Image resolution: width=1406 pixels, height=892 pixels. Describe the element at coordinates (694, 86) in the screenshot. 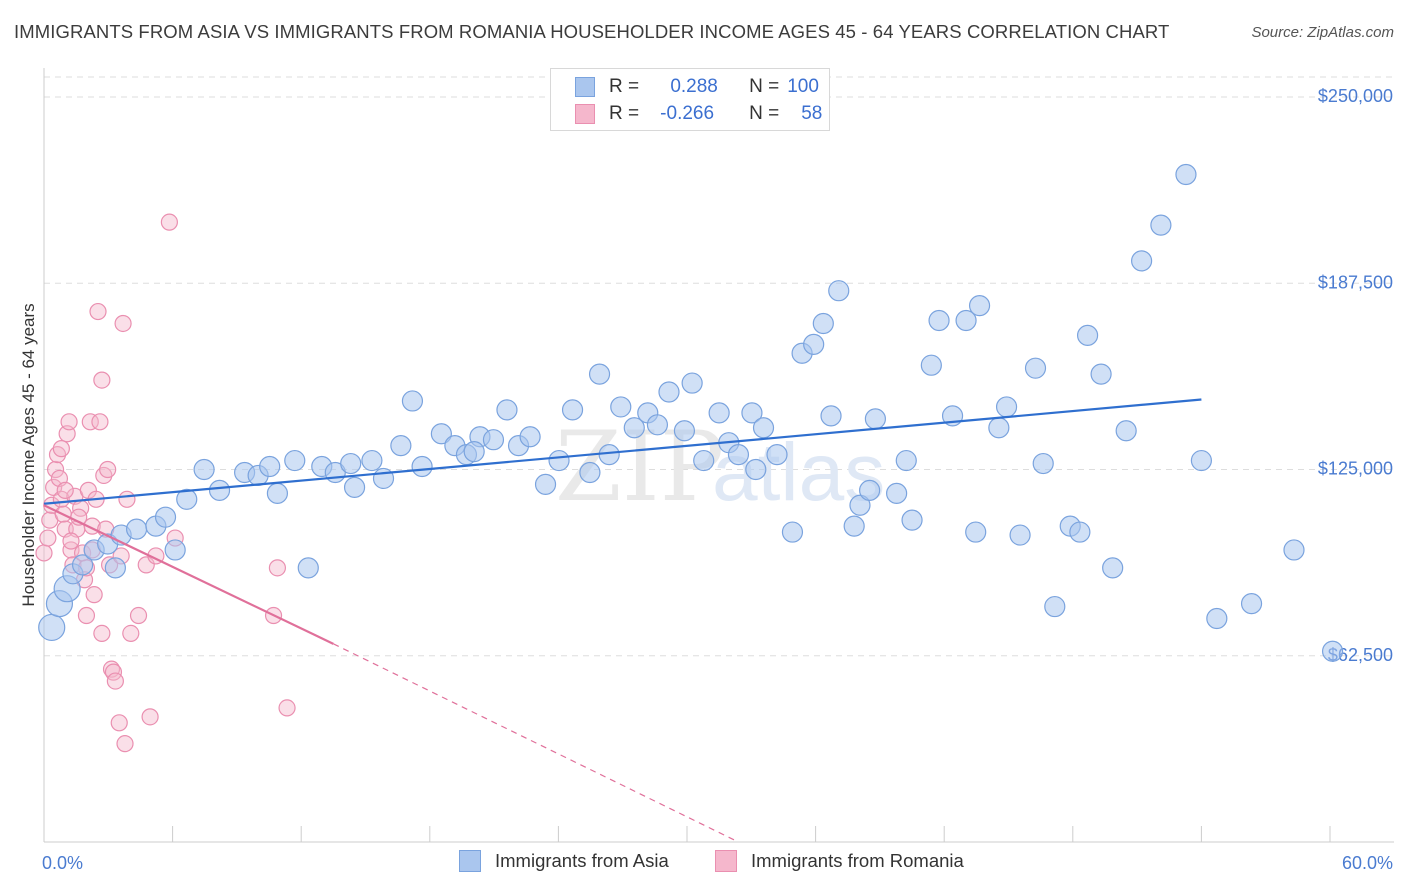

I see `legend-r-value: 0.288` at that location.